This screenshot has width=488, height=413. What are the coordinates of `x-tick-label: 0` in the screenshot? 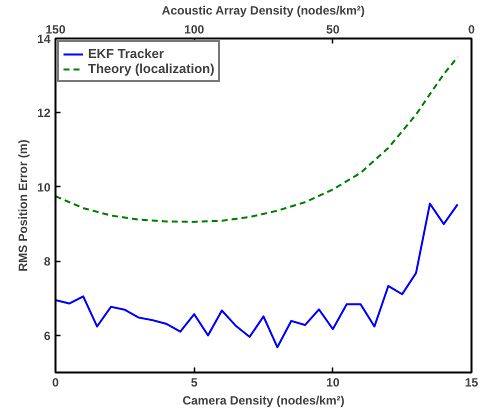 It's located at (56, 383).